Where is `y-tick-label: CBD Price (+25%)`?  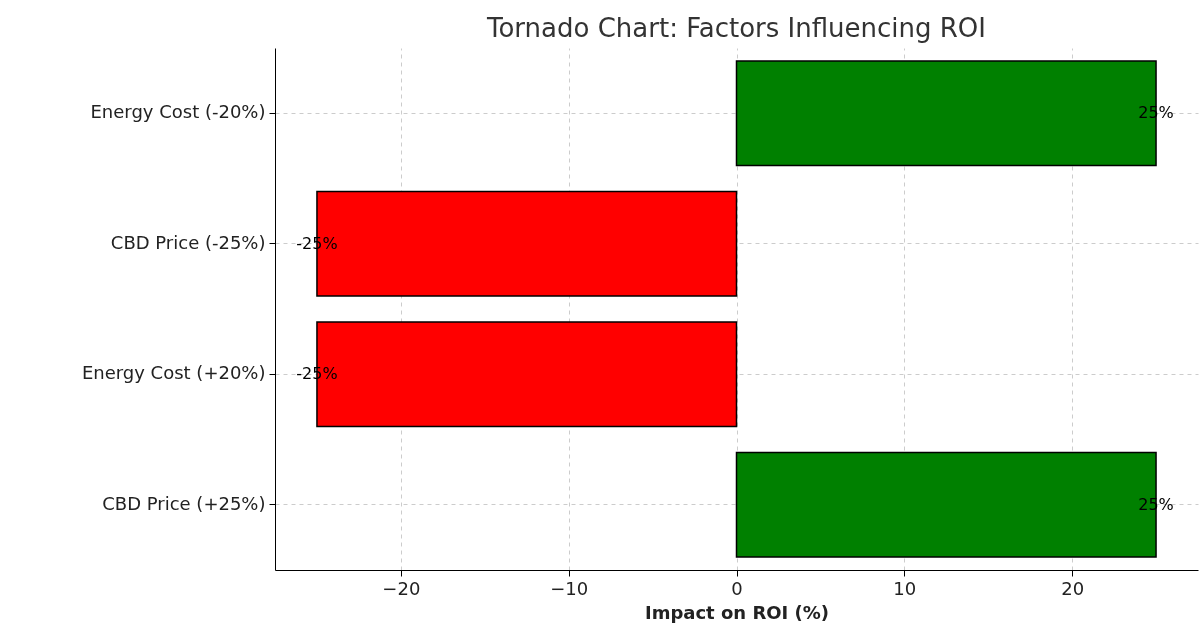
y-tick-label: CBD Price (+25%) is located at coordinates (184, 503).